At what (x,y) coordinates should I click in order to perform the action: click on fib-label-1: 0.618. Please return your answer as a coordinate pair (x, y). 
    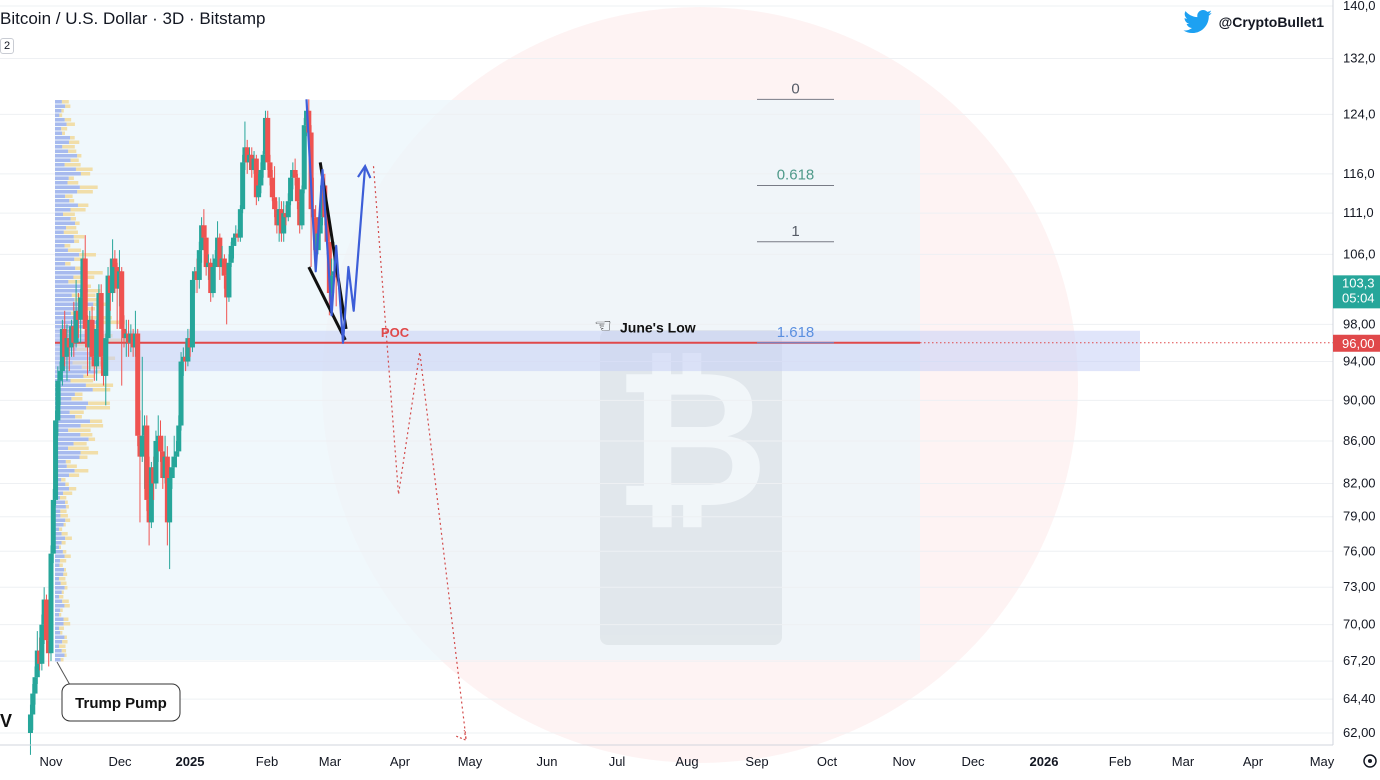
    Looking at the image, I should click on (796, 174).